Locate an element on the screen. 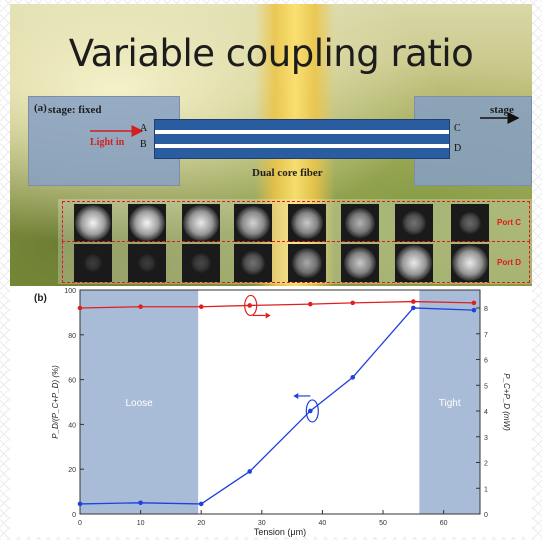 Image resolution: width=542 pixels, height=540 pixels. fiber-core-a is located at coordinates (302, 132).